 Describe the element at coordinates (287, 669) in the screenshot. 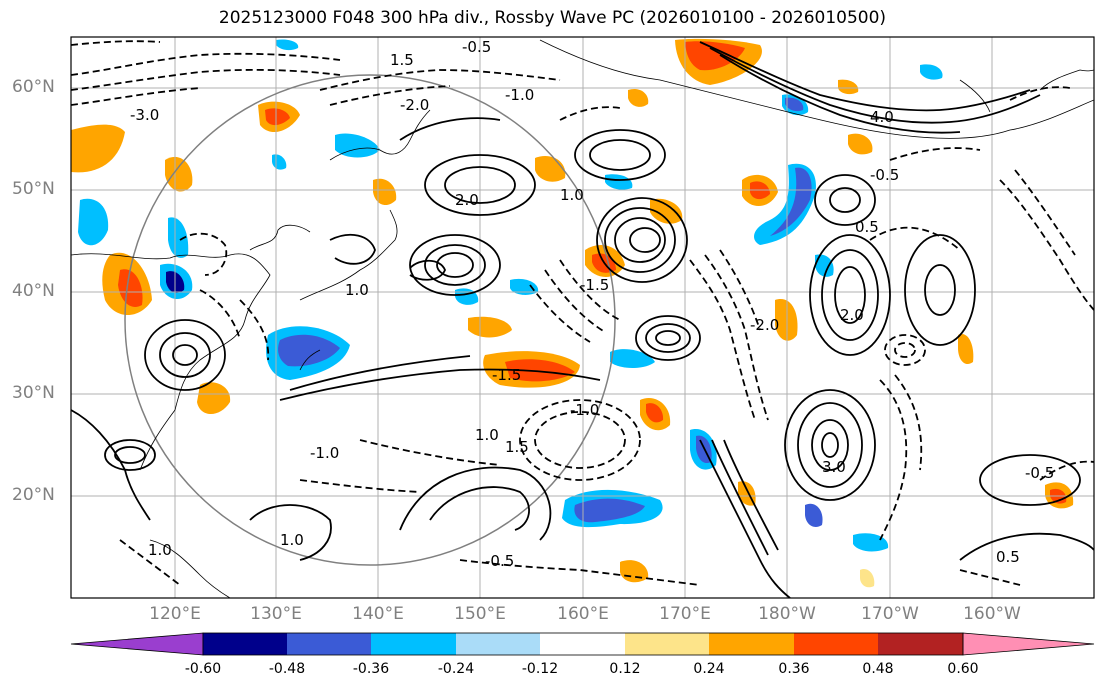

I see `colorbar-tick-label: -0.48` at that location.